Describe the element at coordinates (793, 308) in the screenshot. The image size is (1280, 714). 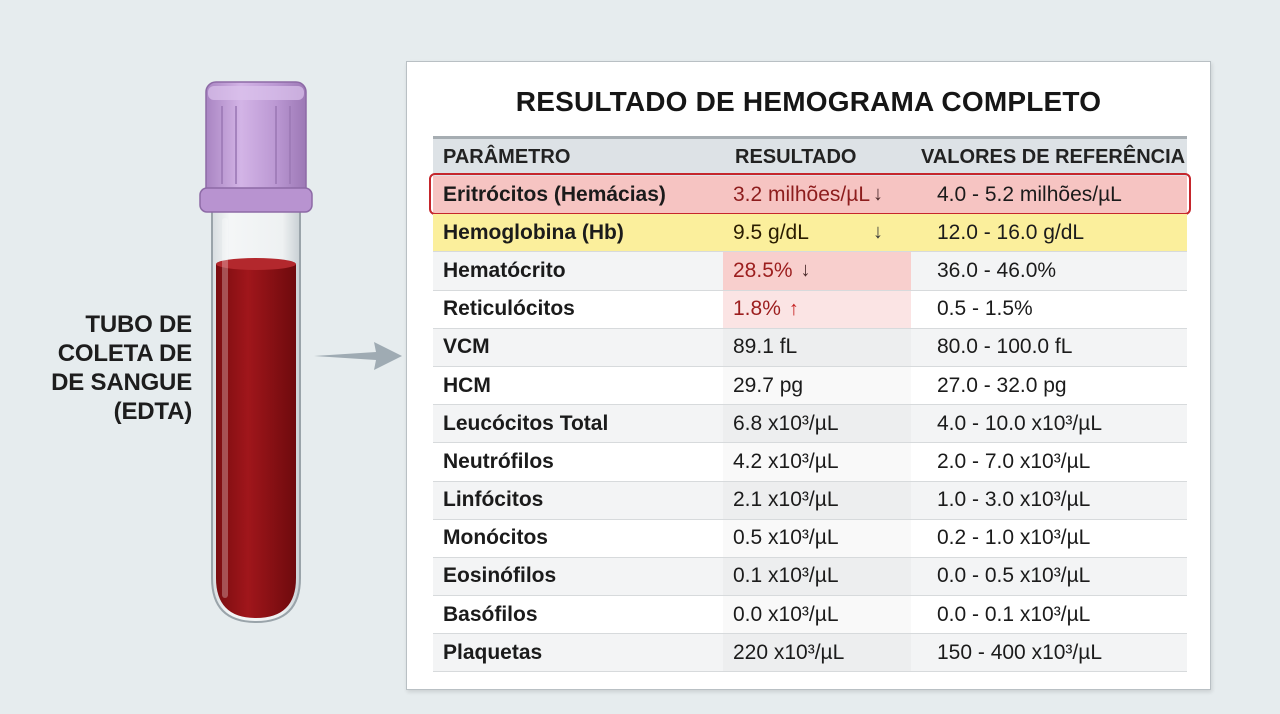
I see `arrow-up-icon: ↑` at that location.